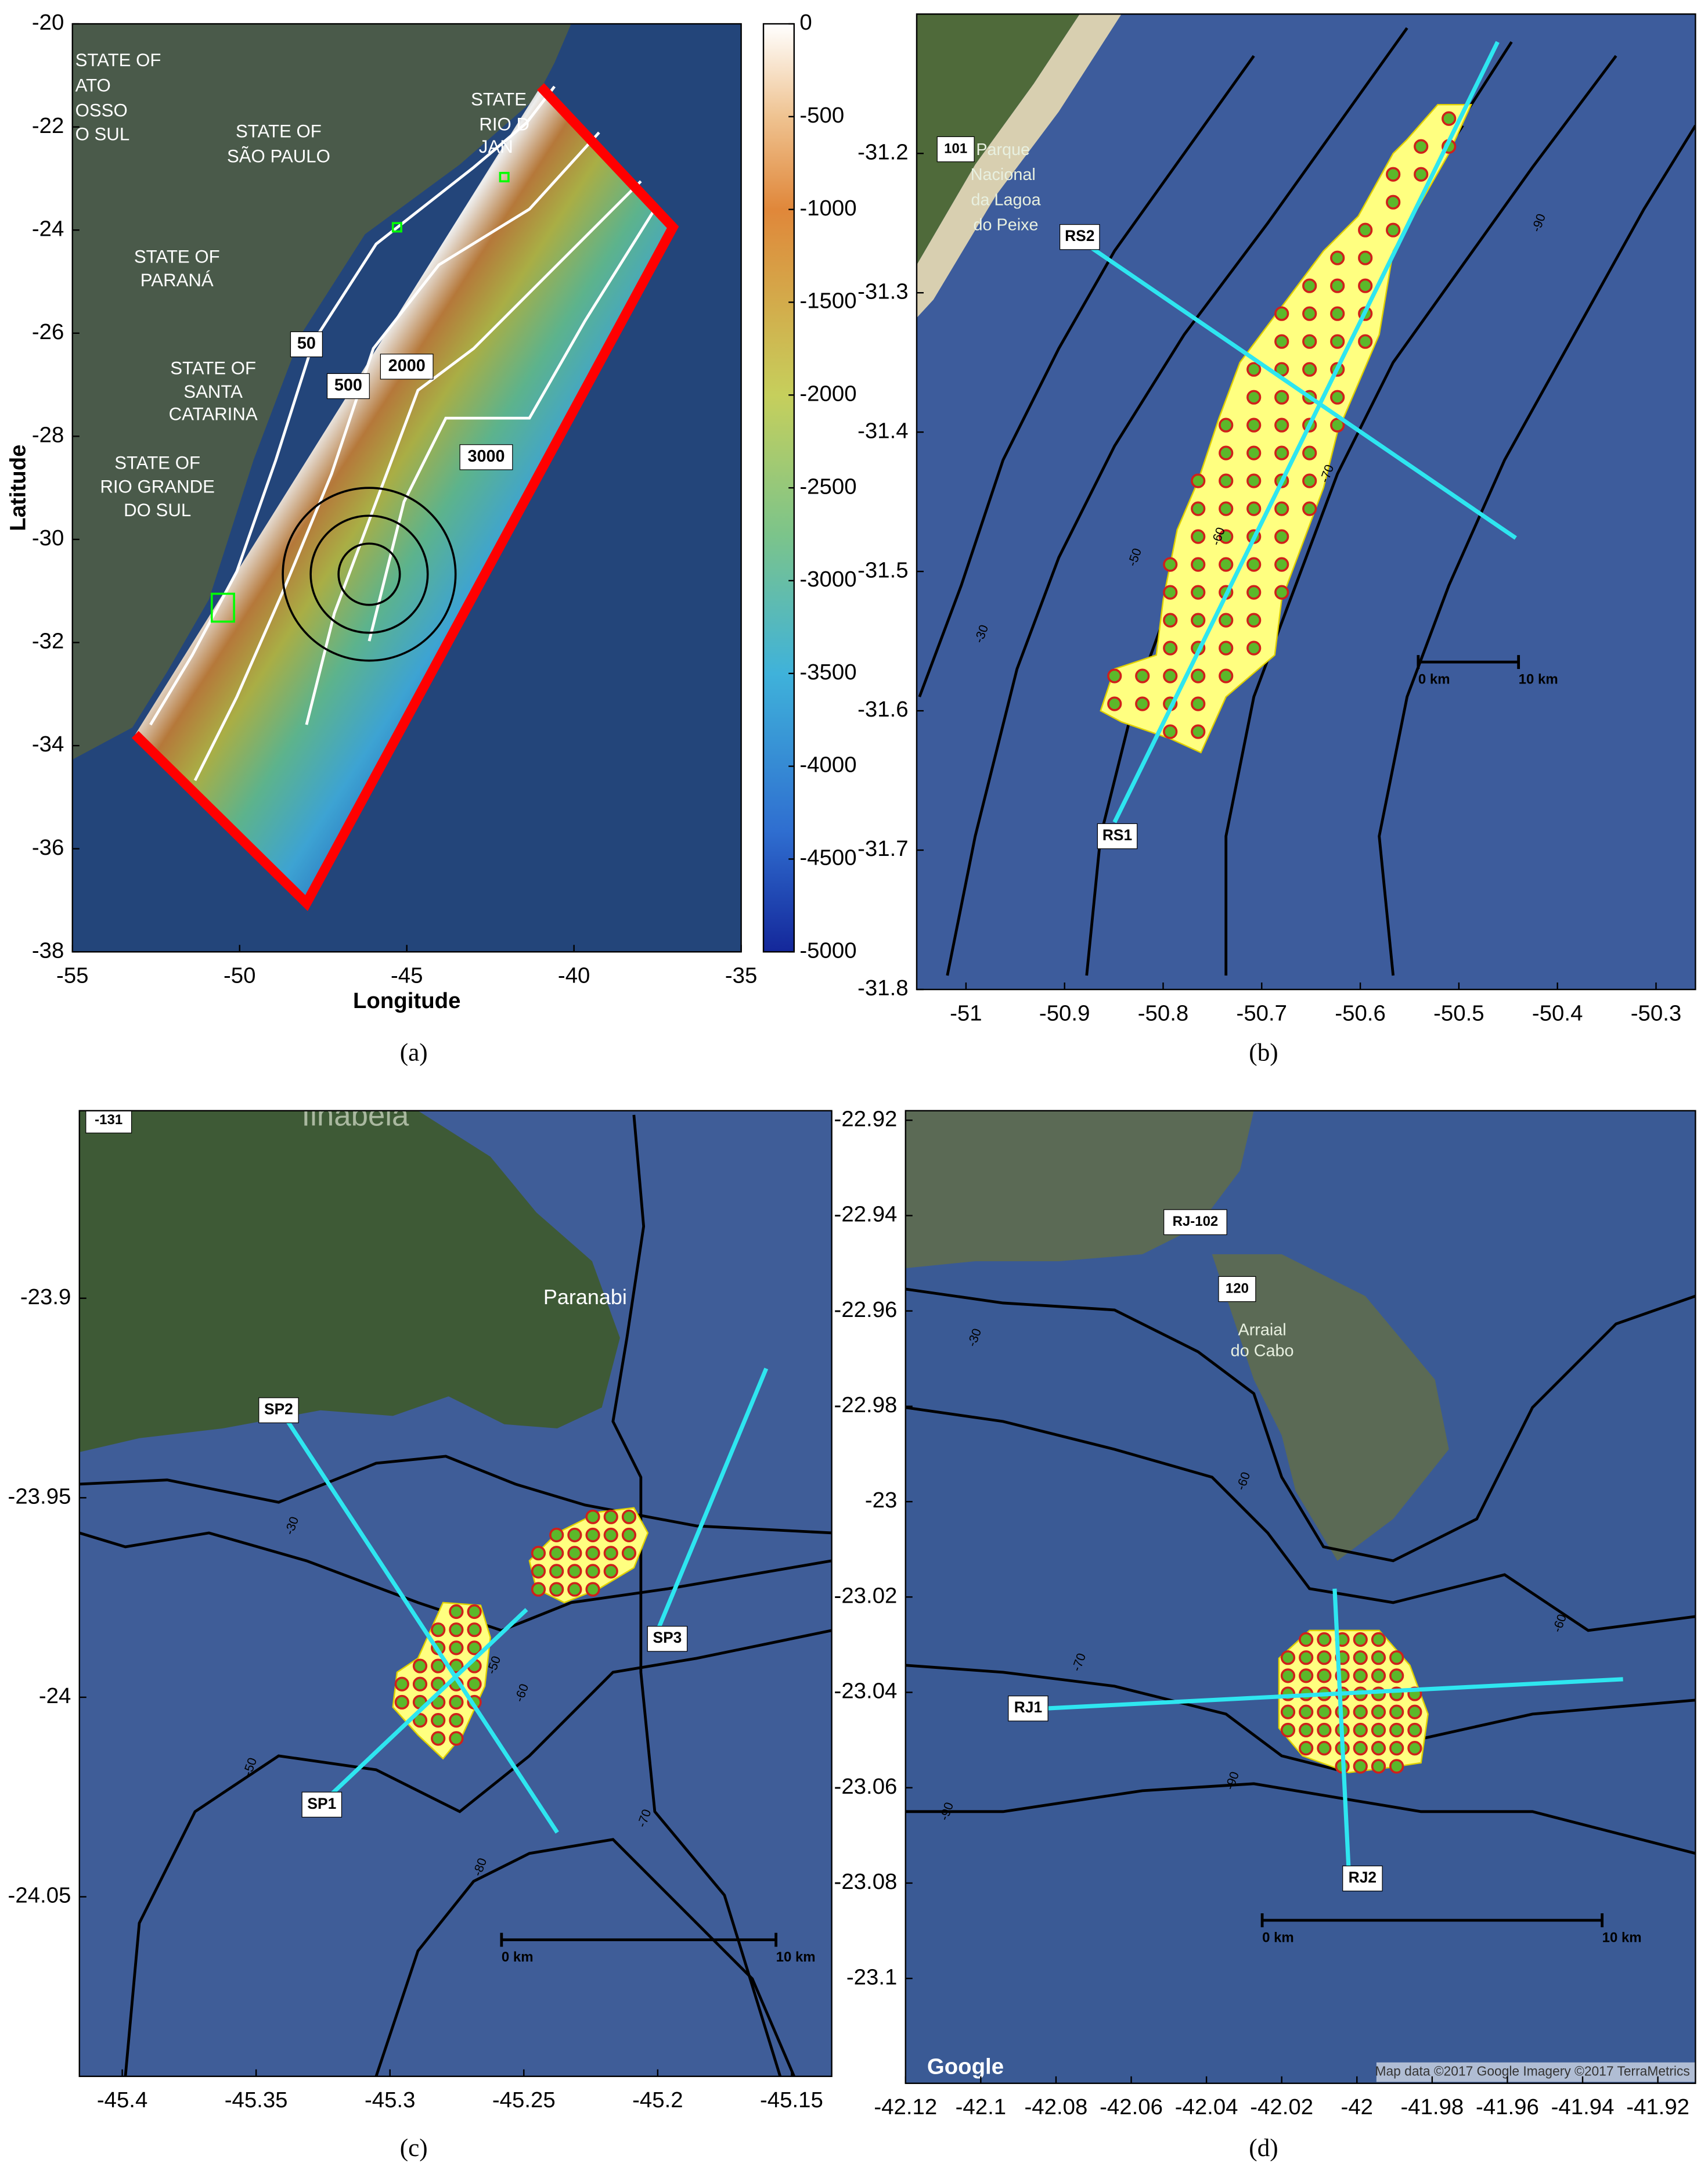 This screenshot has height=2181, width=1708. Describe the element at coordinates (55, 1695) in the screenshot. I see `y-tick-label: -24` at that location.